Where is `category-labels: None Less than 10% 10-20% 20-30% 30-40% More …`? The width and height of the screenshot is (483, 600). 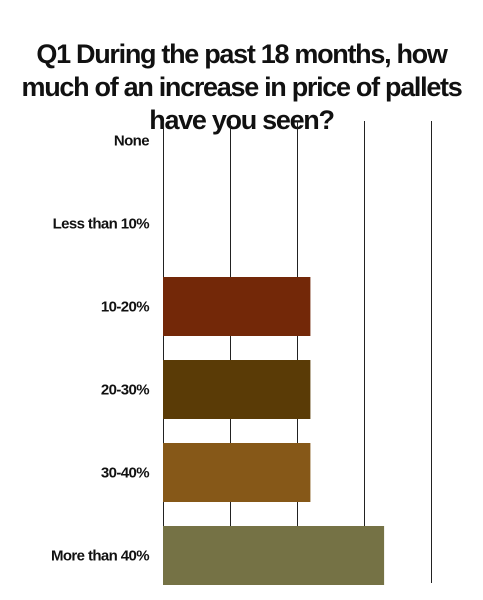 category-labels: None Less than 10% 10-20% 20-30% 30-40% More … is located at coordinates (100, 349).